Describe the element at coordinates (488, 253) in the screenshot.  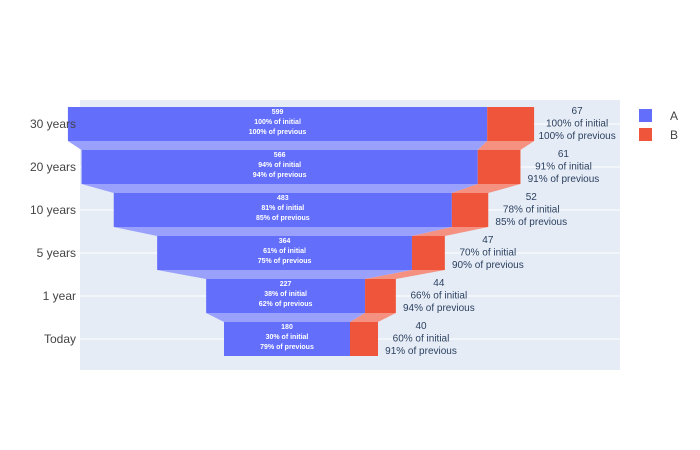
I see `data-label-b: 47 70% of initial 90% of previous` at that location.